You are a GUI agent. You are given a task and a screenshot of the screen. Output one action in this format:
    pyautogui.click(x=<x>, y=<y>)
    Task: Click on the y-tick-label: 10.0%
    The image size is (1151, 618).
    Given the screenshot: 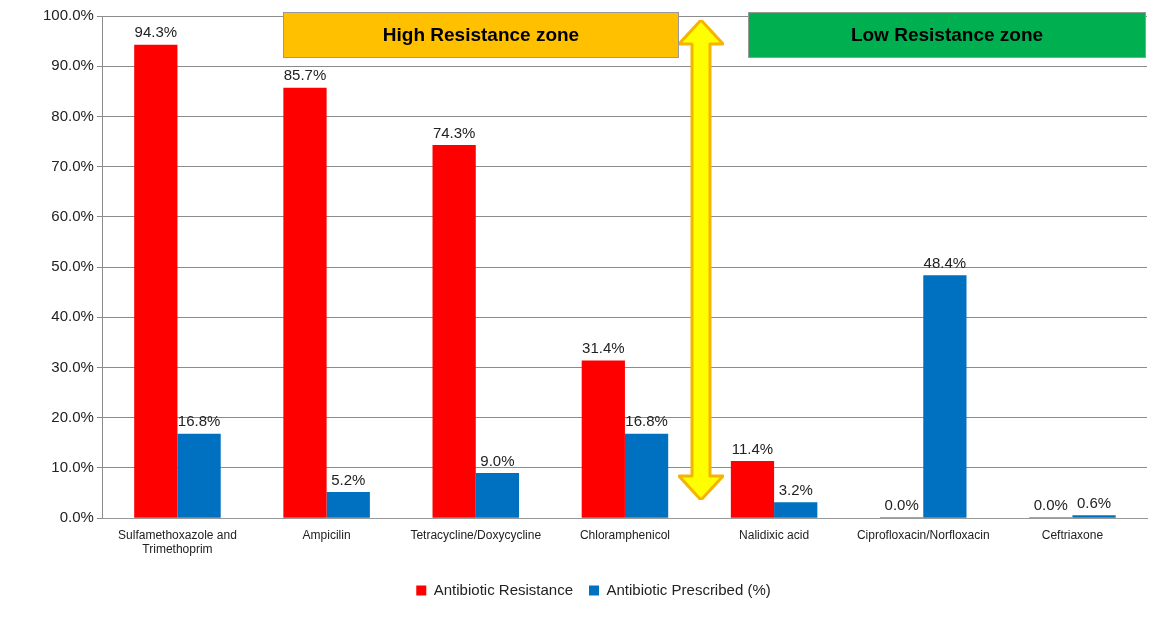 What is the action you would take?
    pyautogui.click(x=72, y=467)
    